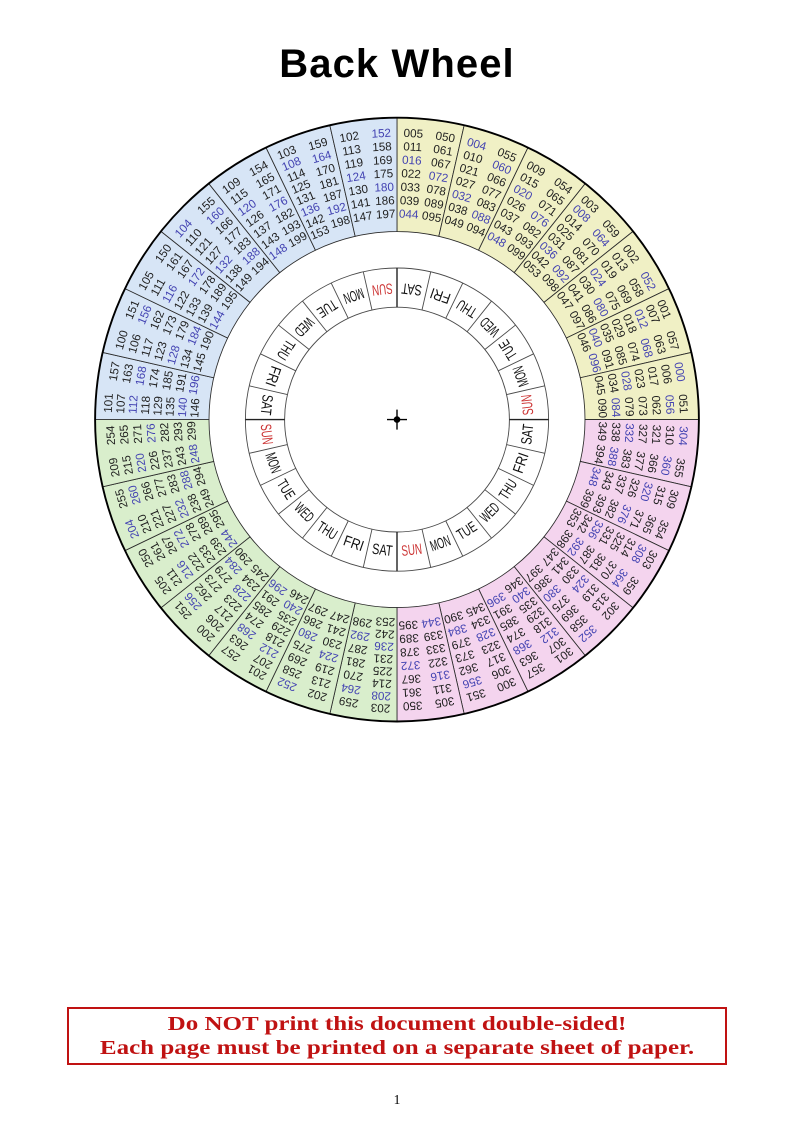 The image size is (794, 1123). Describe the element at coordinates (446, 137) in the screenshot. I see `svg-text: 050` at that location.